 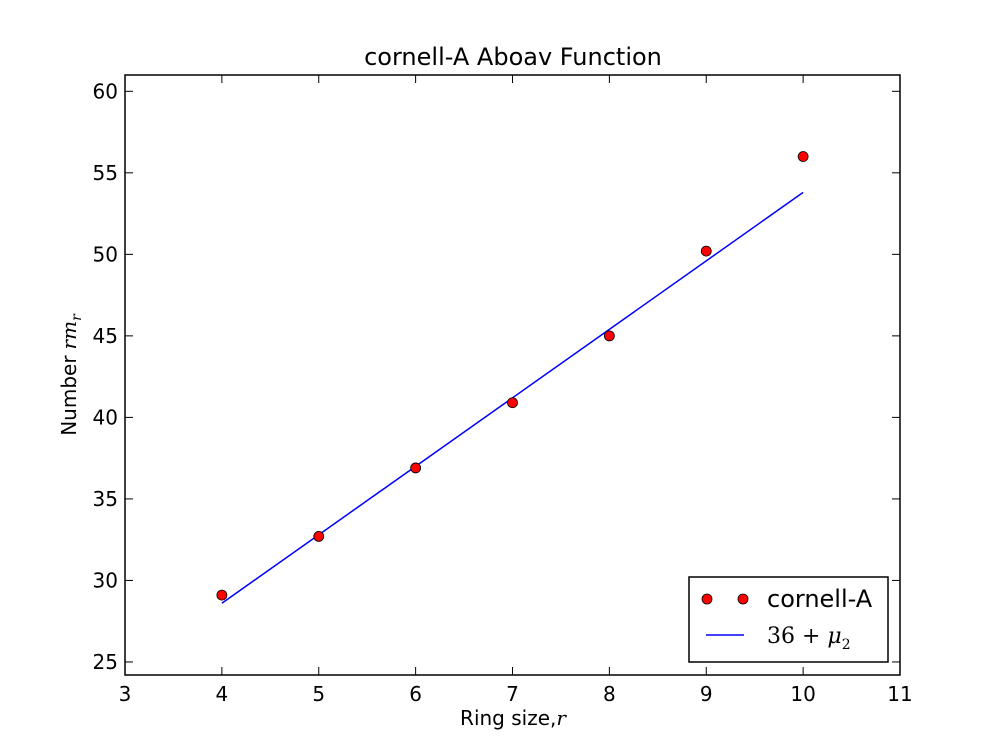 I want to click on legend: cornell-A 36 + μ2, so click(x=788, y=619).